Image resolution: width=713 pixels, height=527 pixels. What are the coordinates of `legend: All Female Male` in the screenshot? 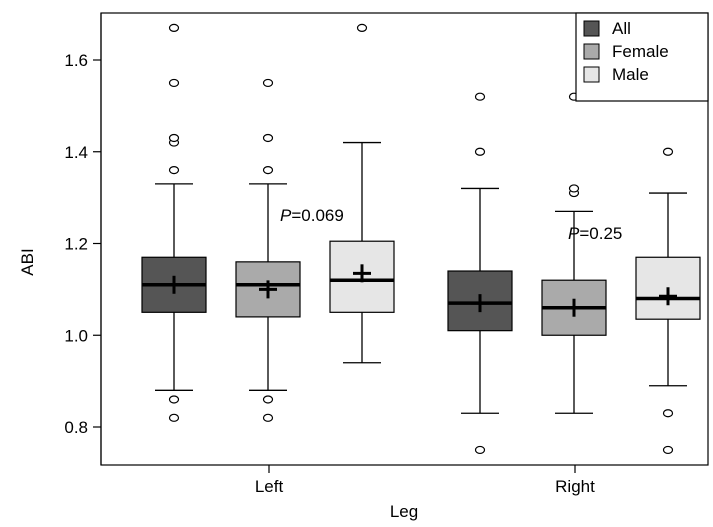 It's located at (642, 57).